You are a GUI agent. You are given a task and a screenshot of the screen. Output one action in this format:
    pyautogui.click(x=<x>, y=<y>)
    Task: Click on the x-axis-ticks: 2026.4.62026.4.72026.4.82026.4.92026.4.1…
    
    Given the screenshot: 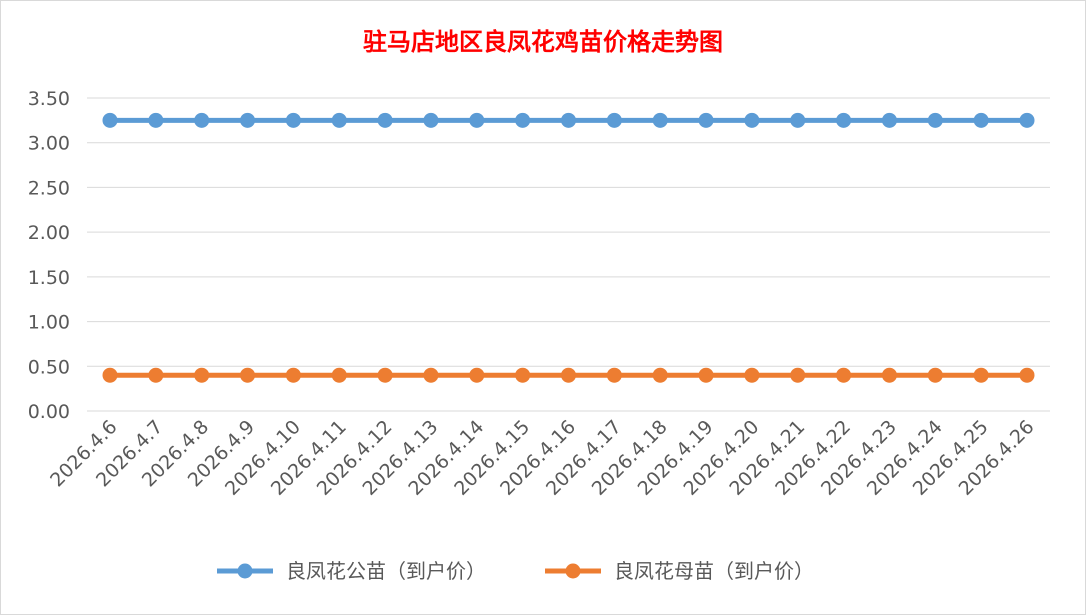 What is the action you would take?
    pyautogui.click(x=542, y=458)
    